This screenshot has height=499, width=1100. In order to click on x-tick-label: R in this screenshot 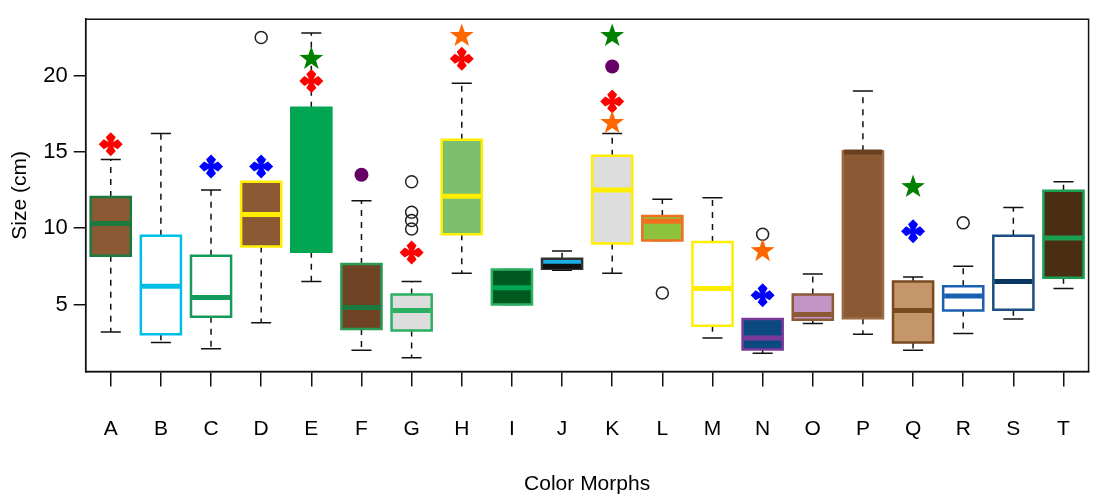, I will do `click(963, 427)`.